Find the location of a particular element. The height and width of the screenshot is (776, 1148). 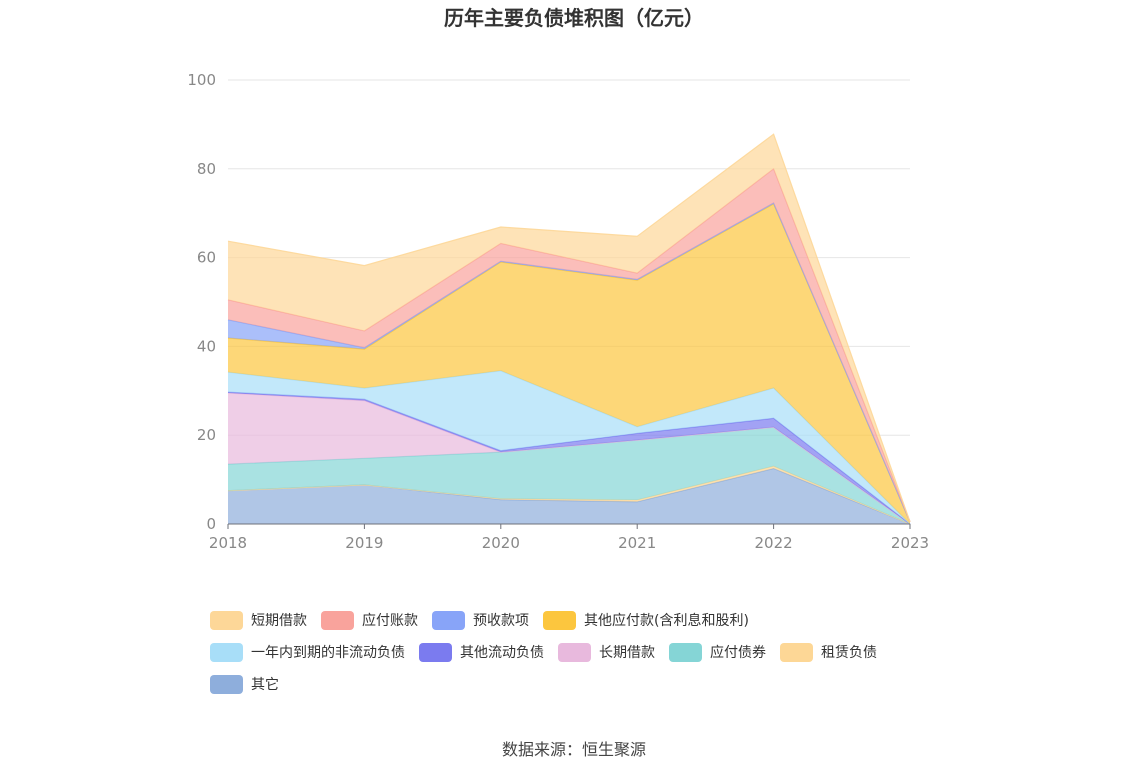

chart-title: 历年主要负债堆积图（亿元） is located at coordinates (574, 18).